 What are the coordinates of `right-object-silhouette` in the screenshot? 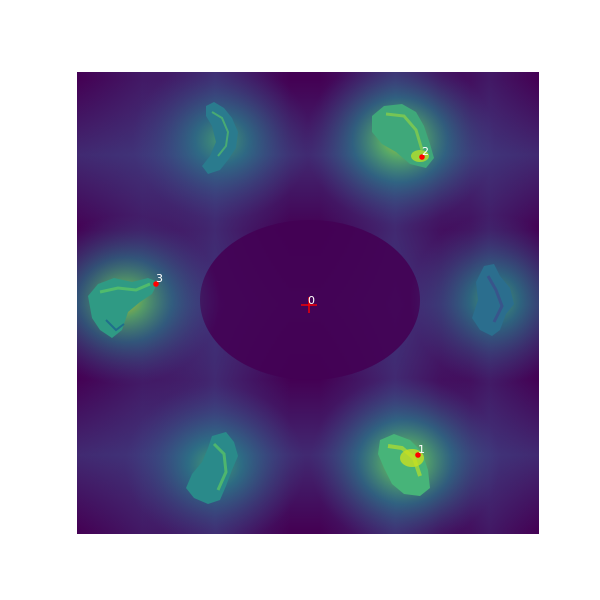 It's located at (493, 300).